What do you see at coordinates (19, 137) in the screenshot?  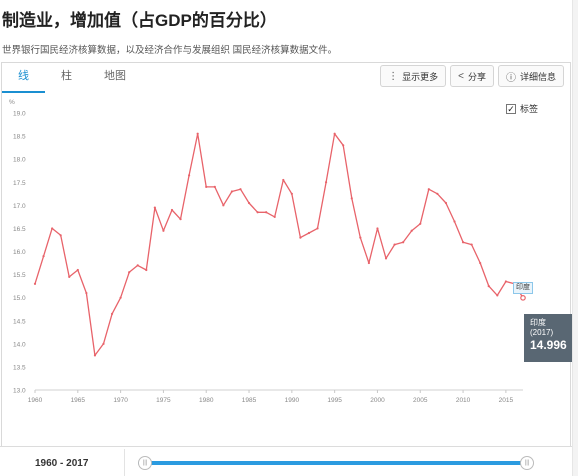 I see `y-tick-label: 18.5` at bounding box center [19, 137].